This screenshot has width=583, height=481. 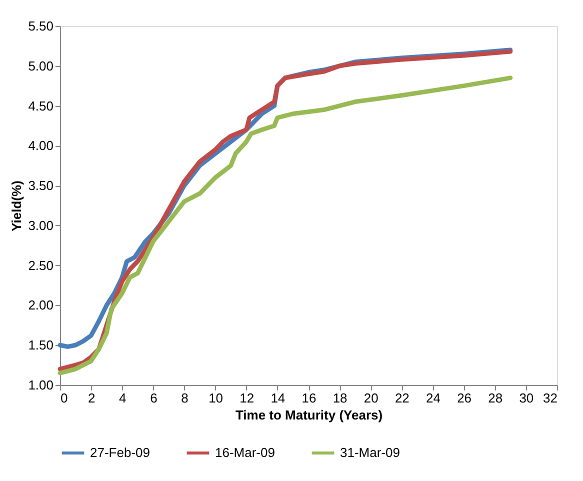 What do you see at coordinates (41, 225) in the screenshot?
I see `y-tick-label: 3.00` at bounding box center [41, 225].